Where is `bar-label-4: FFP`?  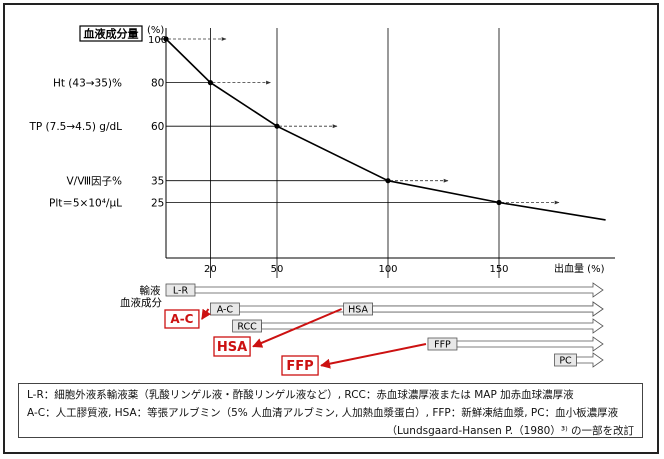
bar-label-4: FFP is located at coordinates (442, 345).